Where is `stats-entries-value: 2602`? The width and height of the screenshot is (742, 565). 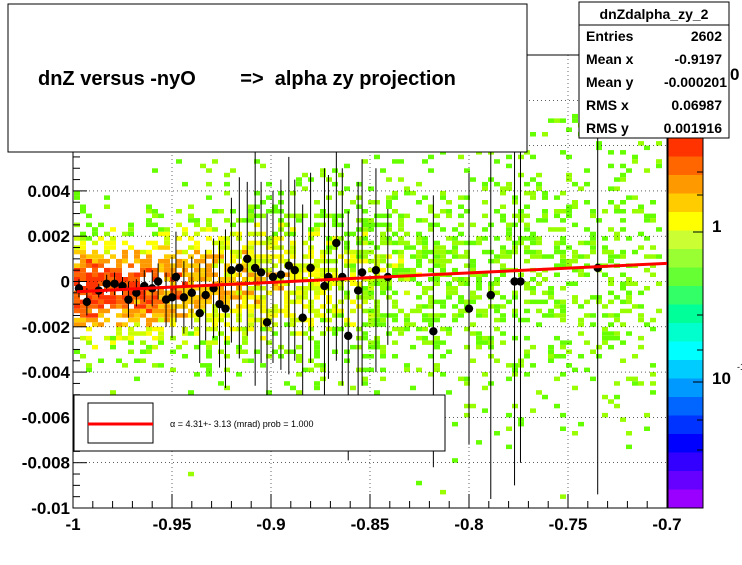
stats-entries-value: 2602 is located at coordinates (706, 36).